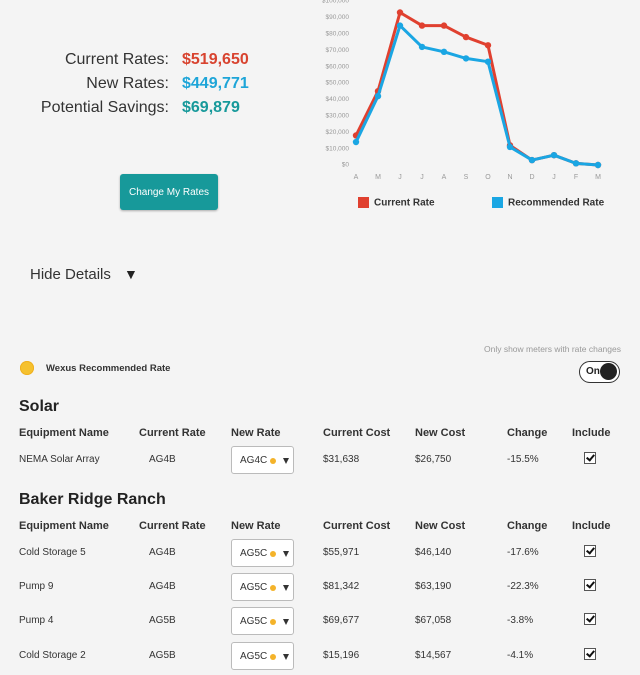 This screenshot has width=640, height=675. What do you see at coordinates (70, 274) in the screenshot?
I see `details-toggle: Hide Details` at bounding box center [70, 274].